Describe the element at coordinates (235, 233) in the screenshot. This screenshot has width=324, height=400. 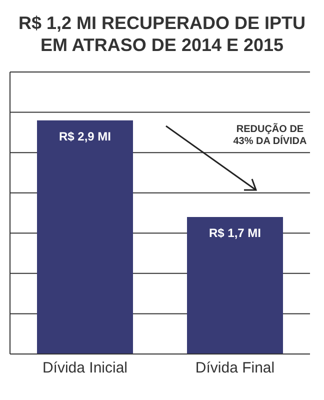
I see `data-label: R$ 1,7 MI` at that location.